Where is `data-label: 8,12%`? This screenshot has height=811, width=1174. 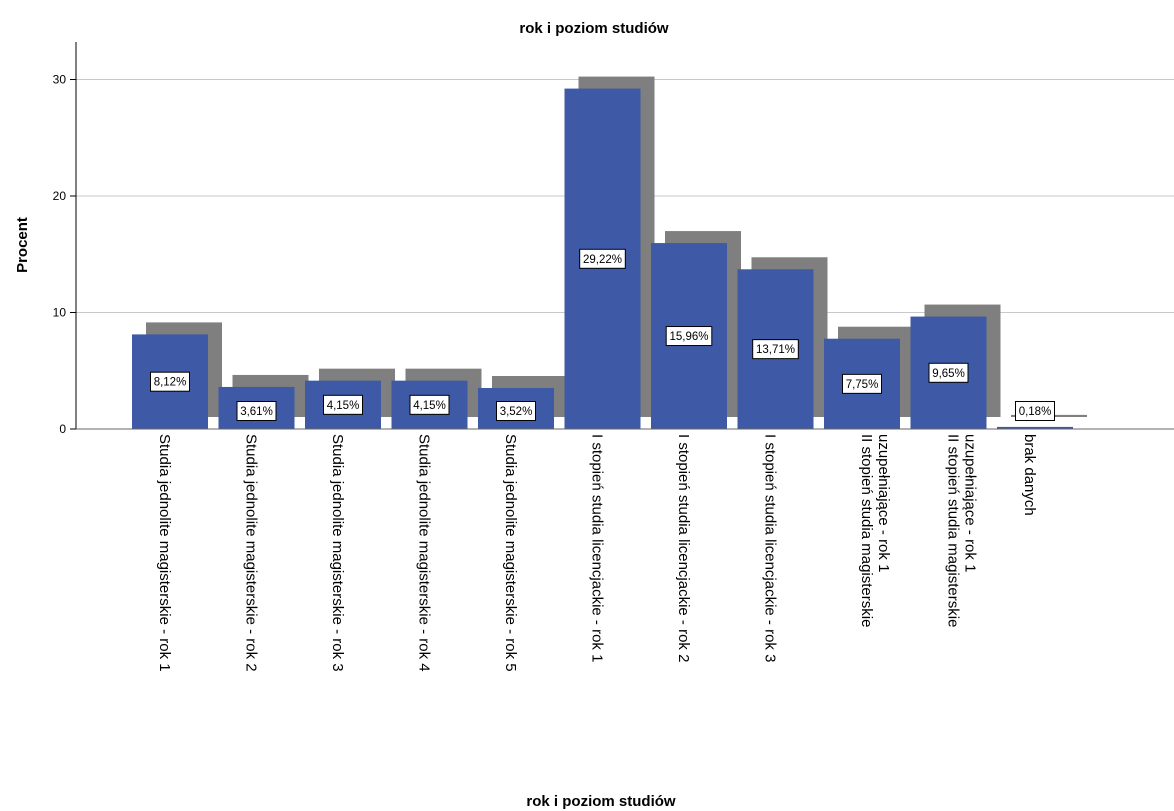
data-label: 8,12% is located at coordinates (170, 383).